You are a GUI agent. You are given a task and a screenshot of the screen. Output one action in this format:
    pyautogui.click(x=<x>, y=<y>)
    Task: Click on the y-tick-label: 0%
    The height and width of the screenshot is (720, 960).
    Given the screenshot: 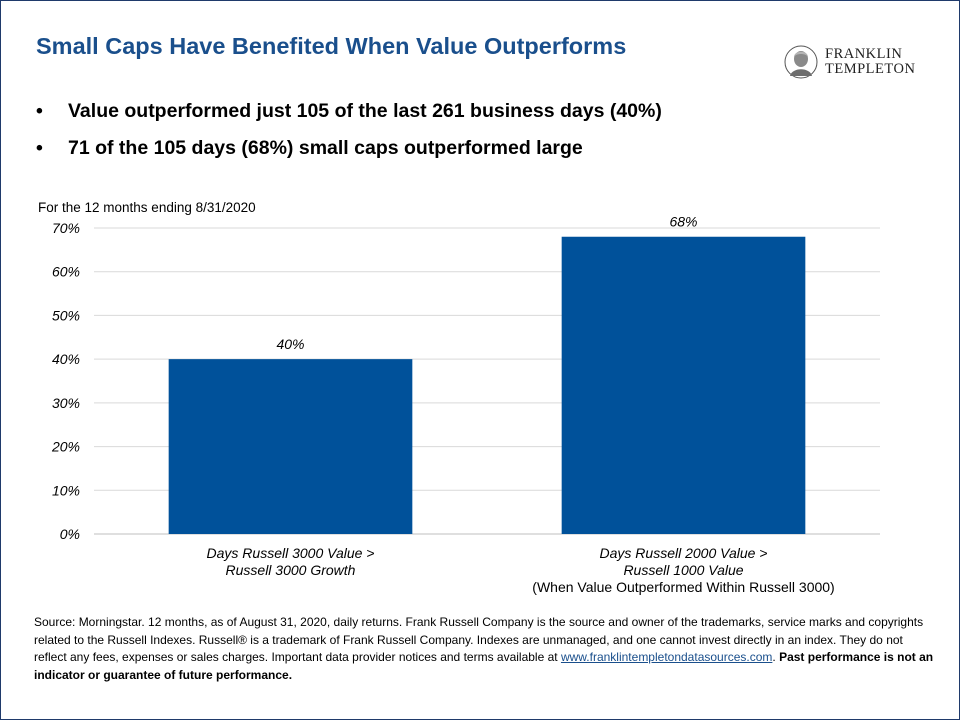 What is the action you would take?
    pyautogui.click(x=70, y=534)
    